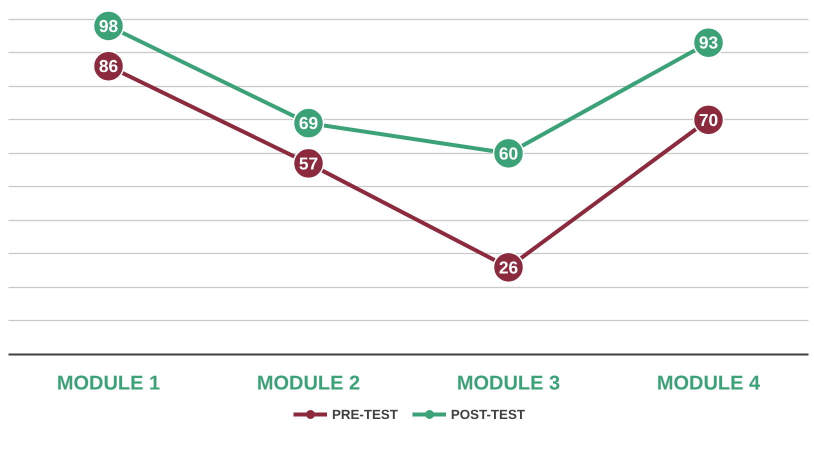 The height and width of the screenshot is (453, 814). Describe the element at coordinates (108, 26) in the screenshot. I see `data-label: 98` at that location.